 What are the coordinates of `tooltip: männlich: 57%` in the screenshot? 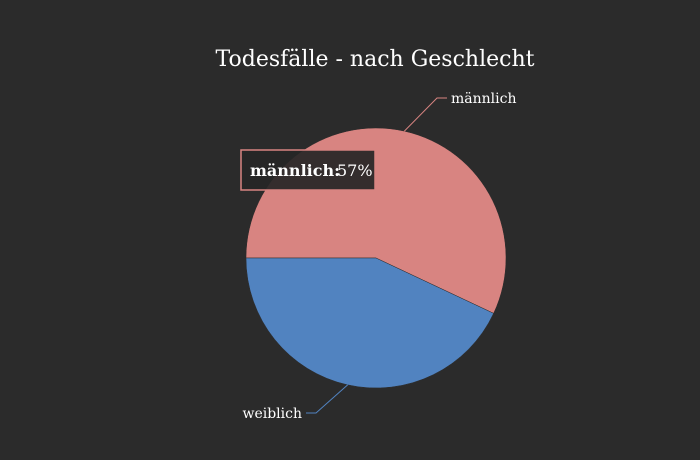 It's located at (308, 170).